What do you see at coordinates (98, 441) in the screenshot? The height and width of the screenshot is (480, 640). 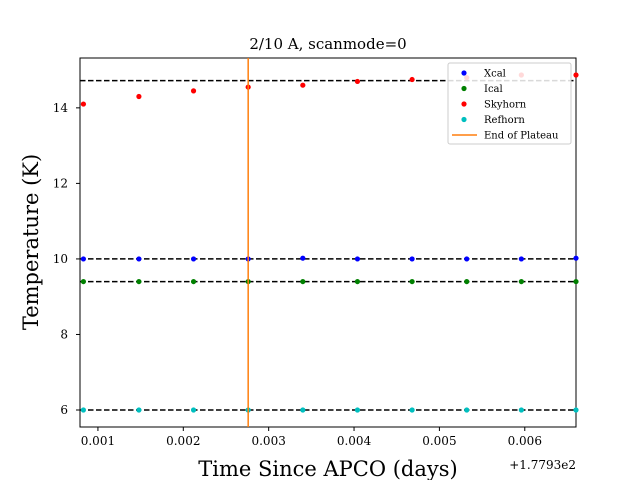 I see `x-tick-label-0: 0.001` at bounding box center [98, 441].